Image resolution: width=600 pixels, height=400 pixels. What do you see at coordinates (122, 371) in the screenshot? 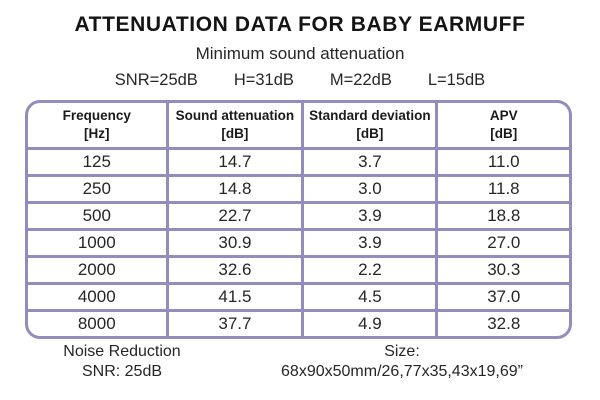
I see `snr-value: SNR: 25dB` at bounding box center [122, 371].